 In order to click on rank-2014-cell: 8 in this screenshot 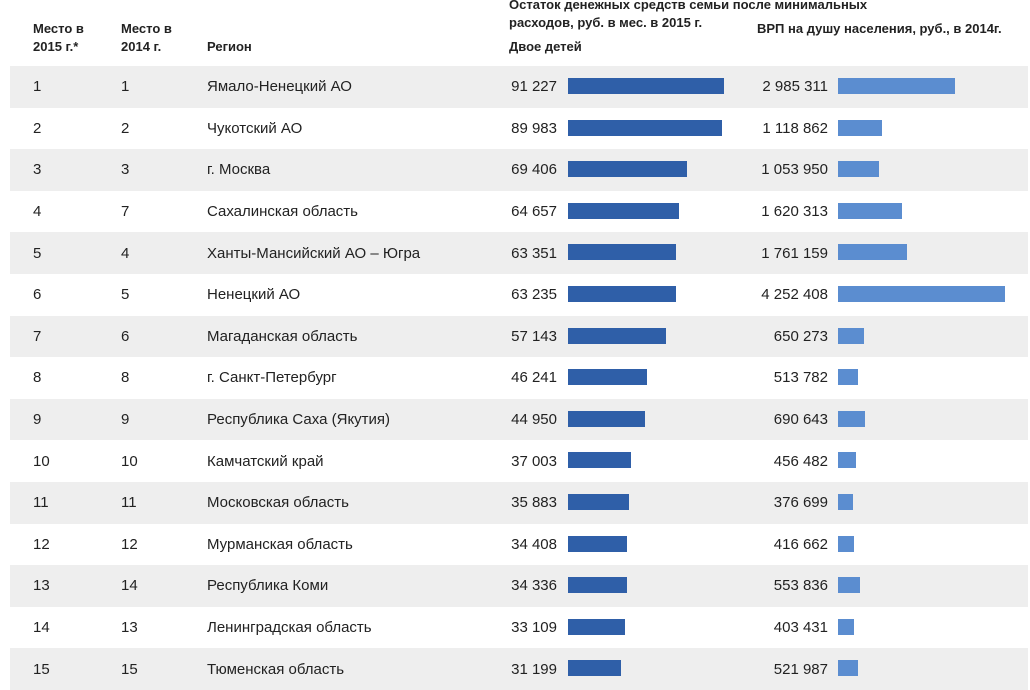, I will do `click(125, 378)`.